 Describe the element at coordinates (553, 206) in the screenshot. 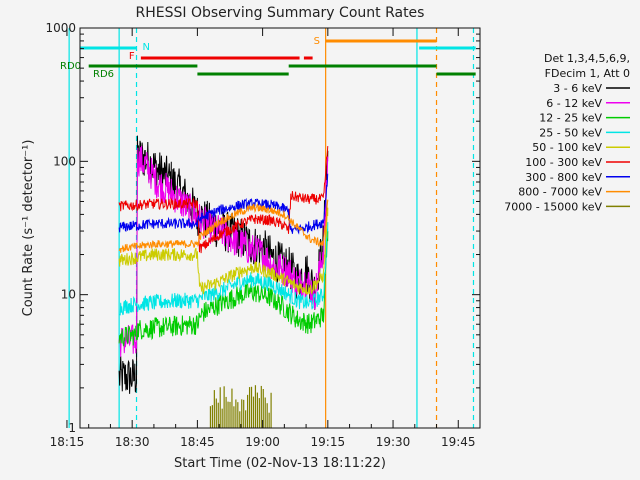

I see `legend-entry-label: 7000 - 15000 keV` at that location.